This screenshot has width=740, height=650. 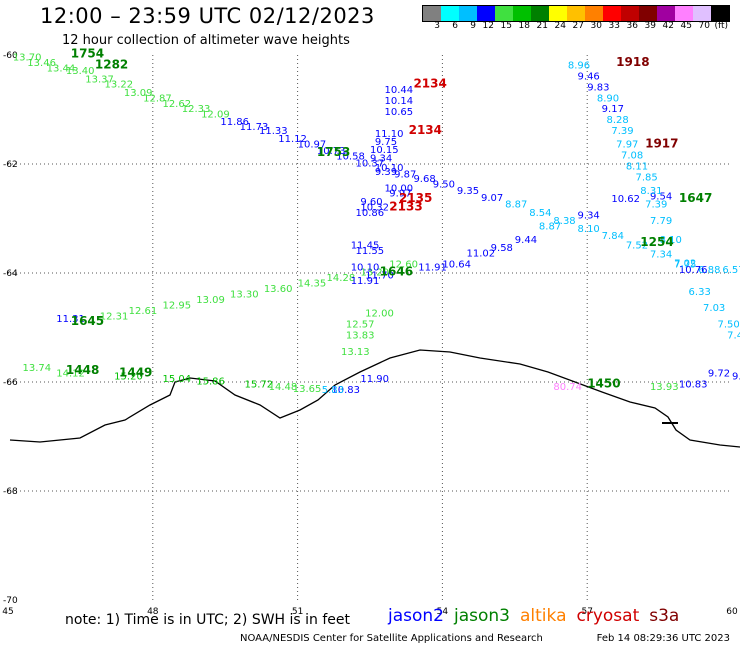 What do you see at coordinates (176, 379) in the screenshot?
I see `wave-height-value: 15.04` at bounding box center [176, 379].